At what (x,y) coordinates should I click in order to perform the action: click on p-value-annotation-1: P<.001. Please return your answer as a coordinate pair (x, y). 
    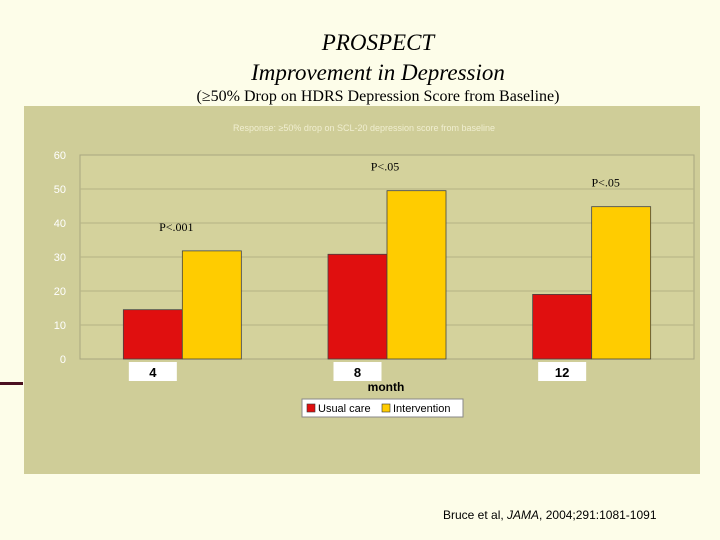
    Looking at the image, I should click on (176, 227).